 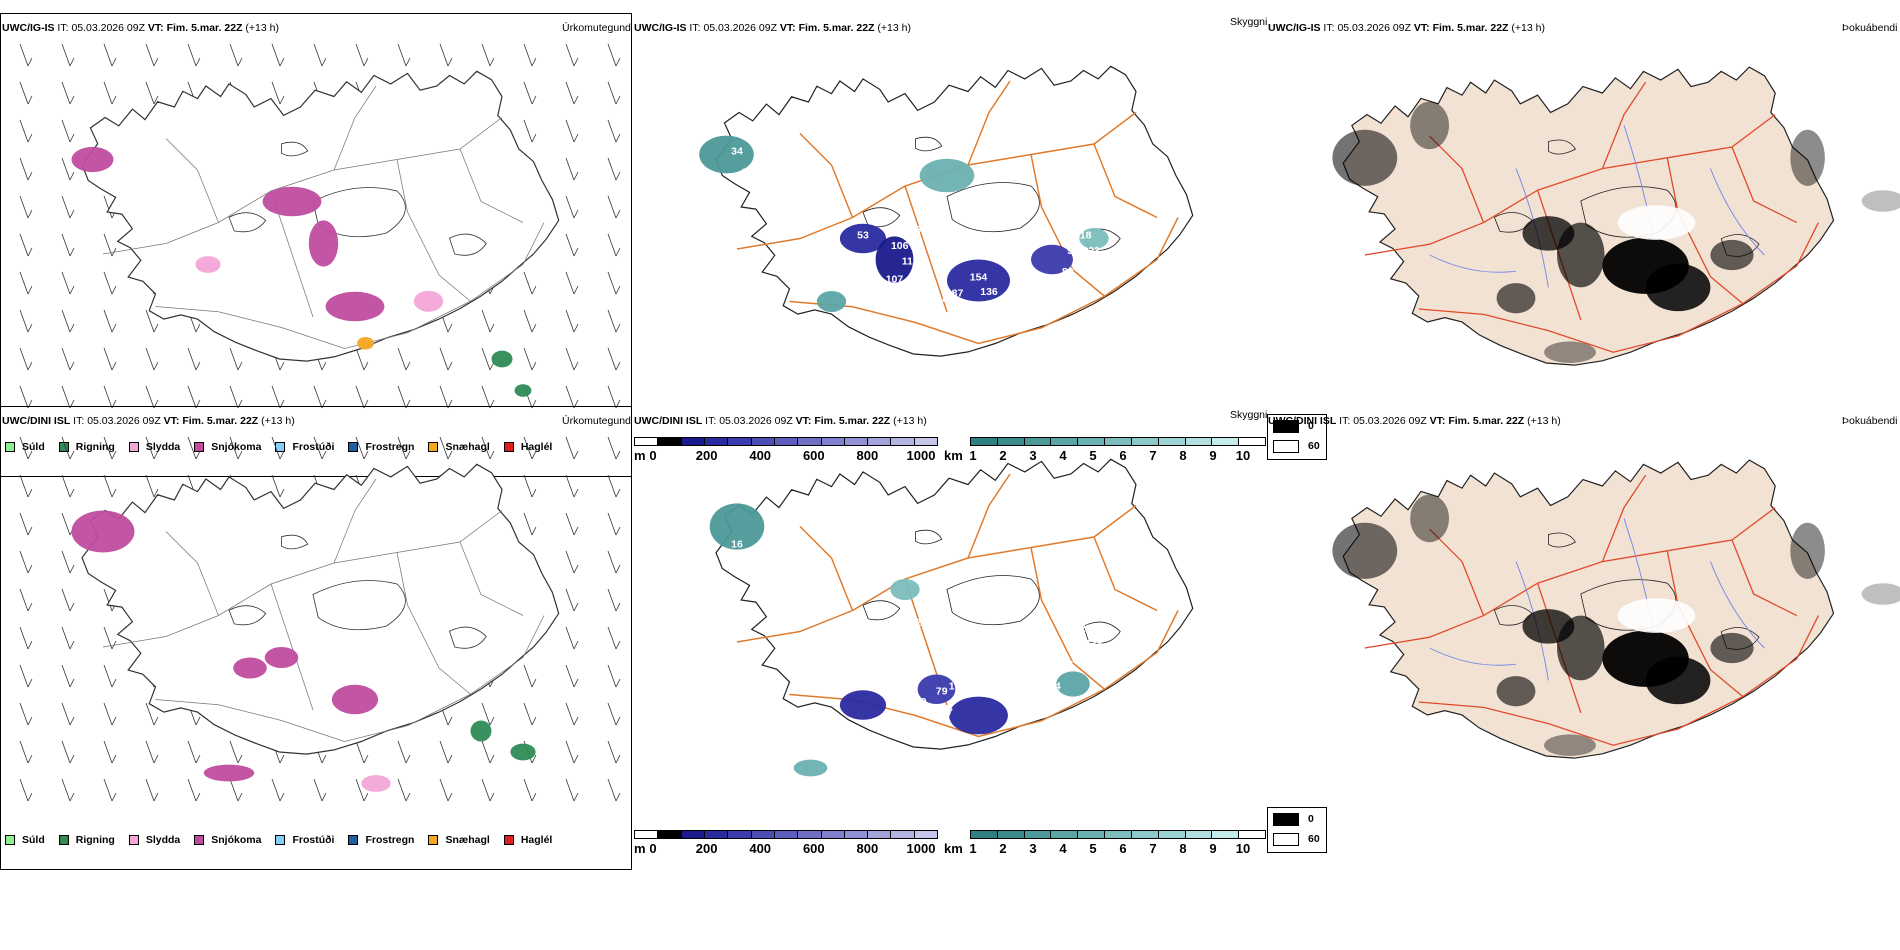 What do you see at coordinates (1870, 421) in the screenshot?
I see `fog-panel-title: Þokuábendi` at bounding box center [1870, 421].